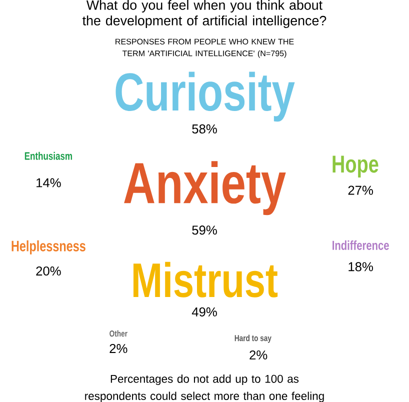 The image size is (409, 402). I want to click on category-label: Anxiety, so click(205, 188).